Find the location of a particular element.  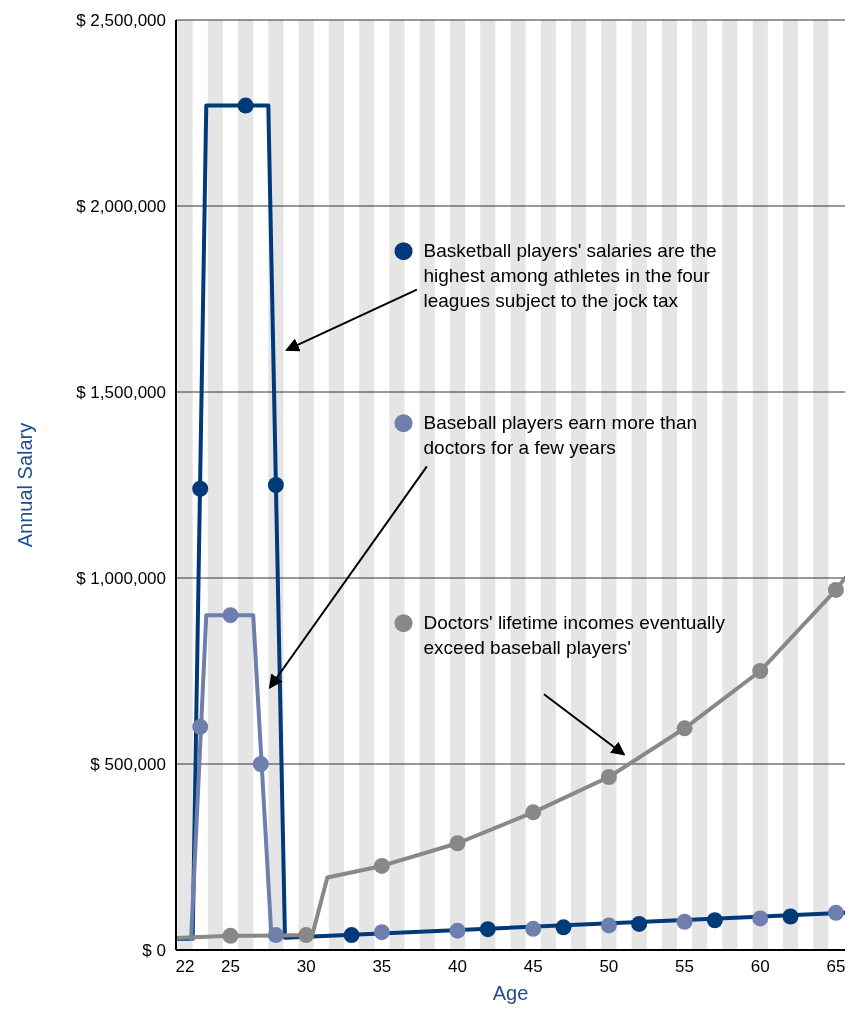

x-tick-label: 45 is located at coordinates (533, 966).